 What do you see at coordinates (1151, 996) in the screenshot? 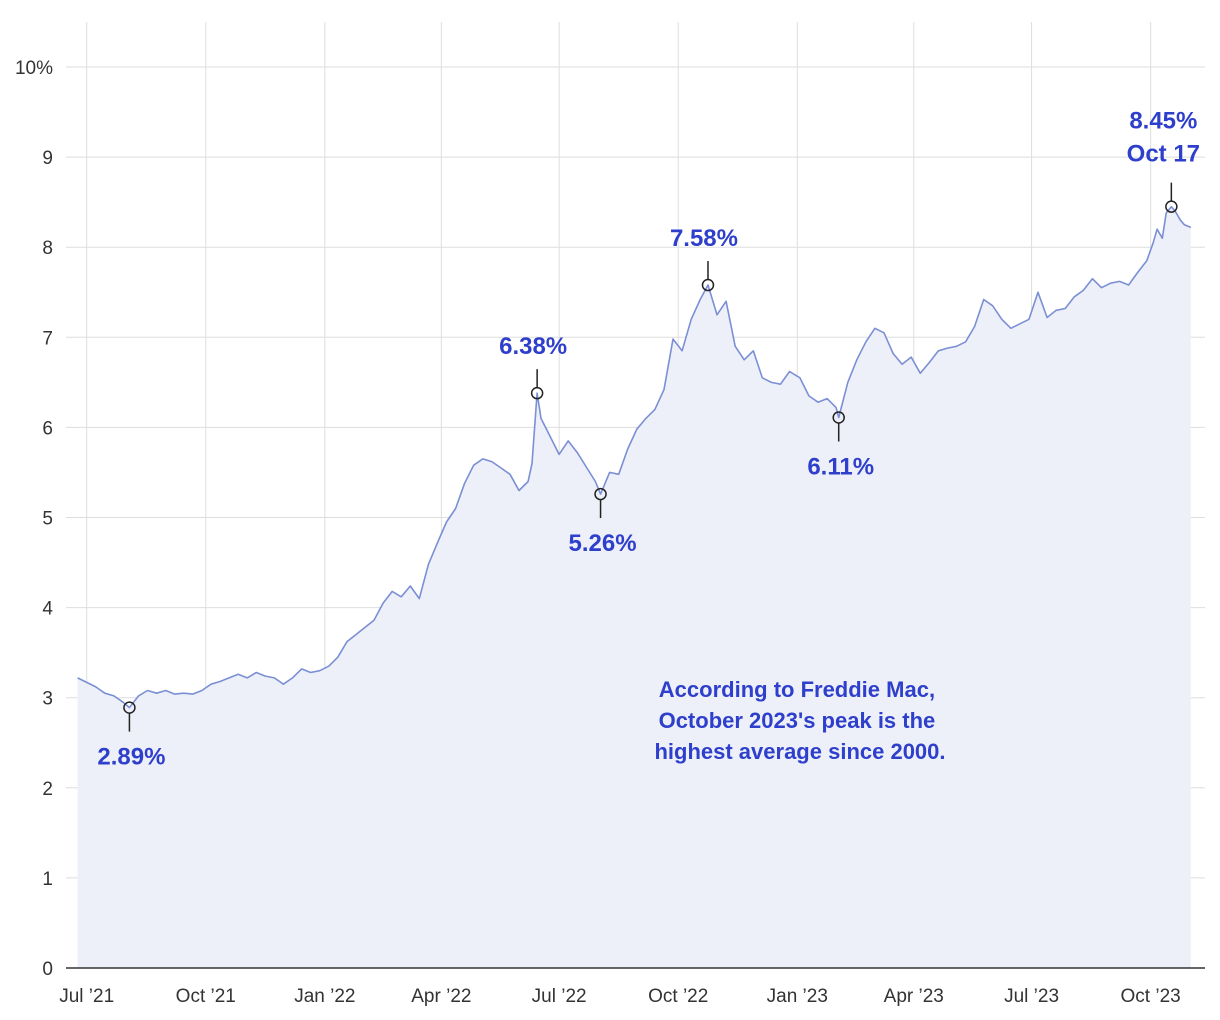
I see `x-tick-label: Oct ’23` at bounding box center [1151, 996].